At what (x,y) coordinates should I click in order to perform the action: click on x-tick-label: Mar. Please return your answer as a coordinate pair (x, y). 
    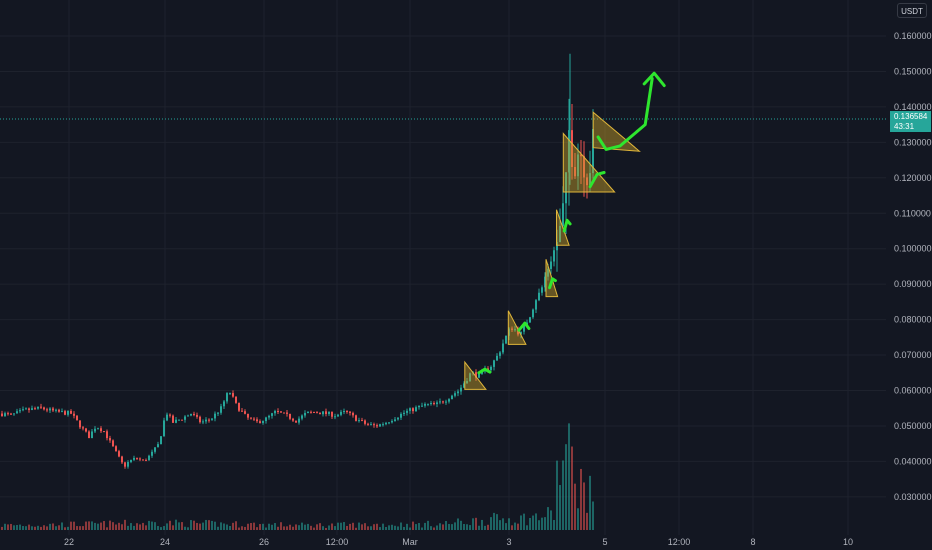
    Looking at the image, I should click on (410, 542).